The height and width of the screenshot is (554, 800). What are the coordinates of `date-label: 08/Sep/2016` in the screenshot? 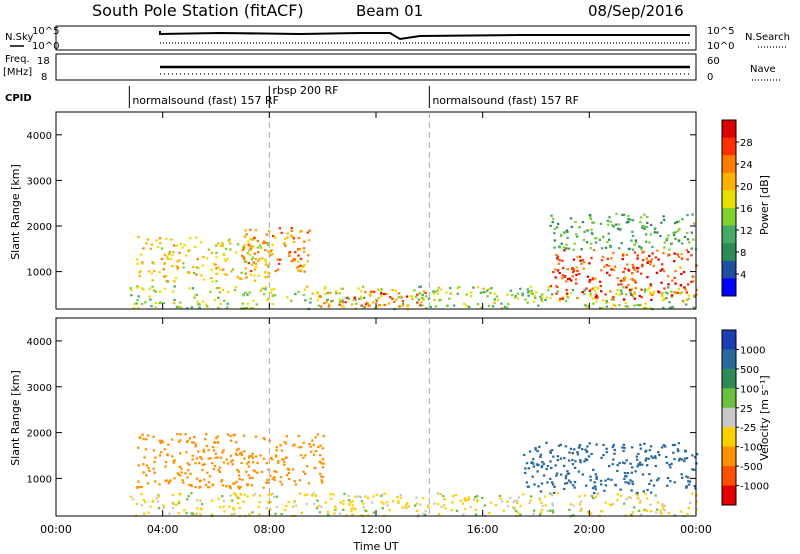 It's located at (636, 11).